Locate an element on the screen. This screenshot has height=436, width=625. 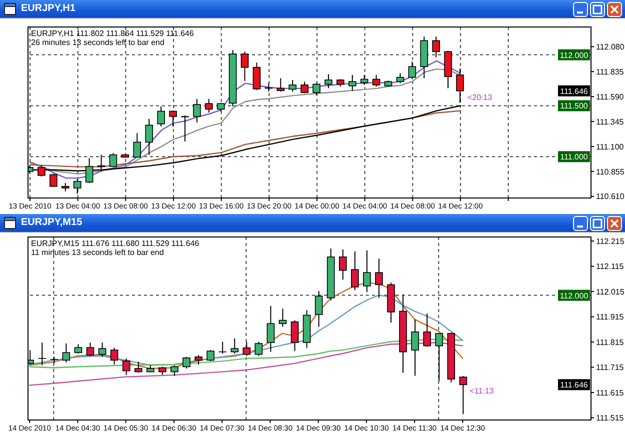
annotation: 11 minutes 13 seconds left to bar end is located at coordinates (97, 252).